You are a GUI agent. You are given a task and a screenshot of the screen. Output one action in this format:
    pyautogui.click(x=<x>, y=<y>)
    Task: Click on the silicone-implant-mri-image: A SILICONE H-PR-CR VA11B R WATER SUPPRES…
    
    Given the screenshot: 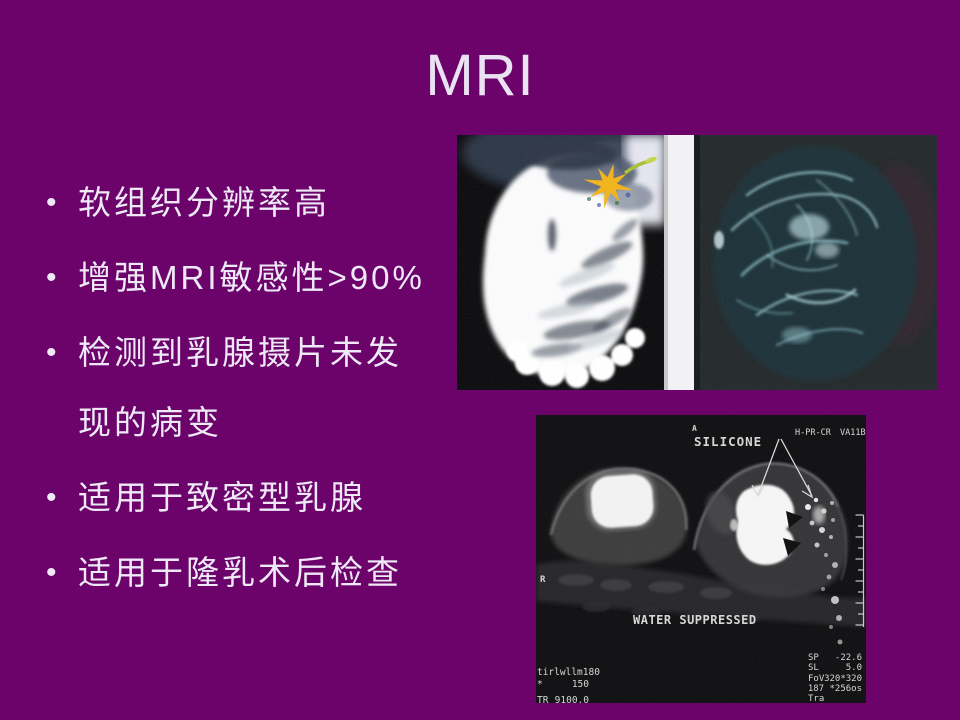 What is the action you would take?
    pyautogui.click(x=701, y=560)
    